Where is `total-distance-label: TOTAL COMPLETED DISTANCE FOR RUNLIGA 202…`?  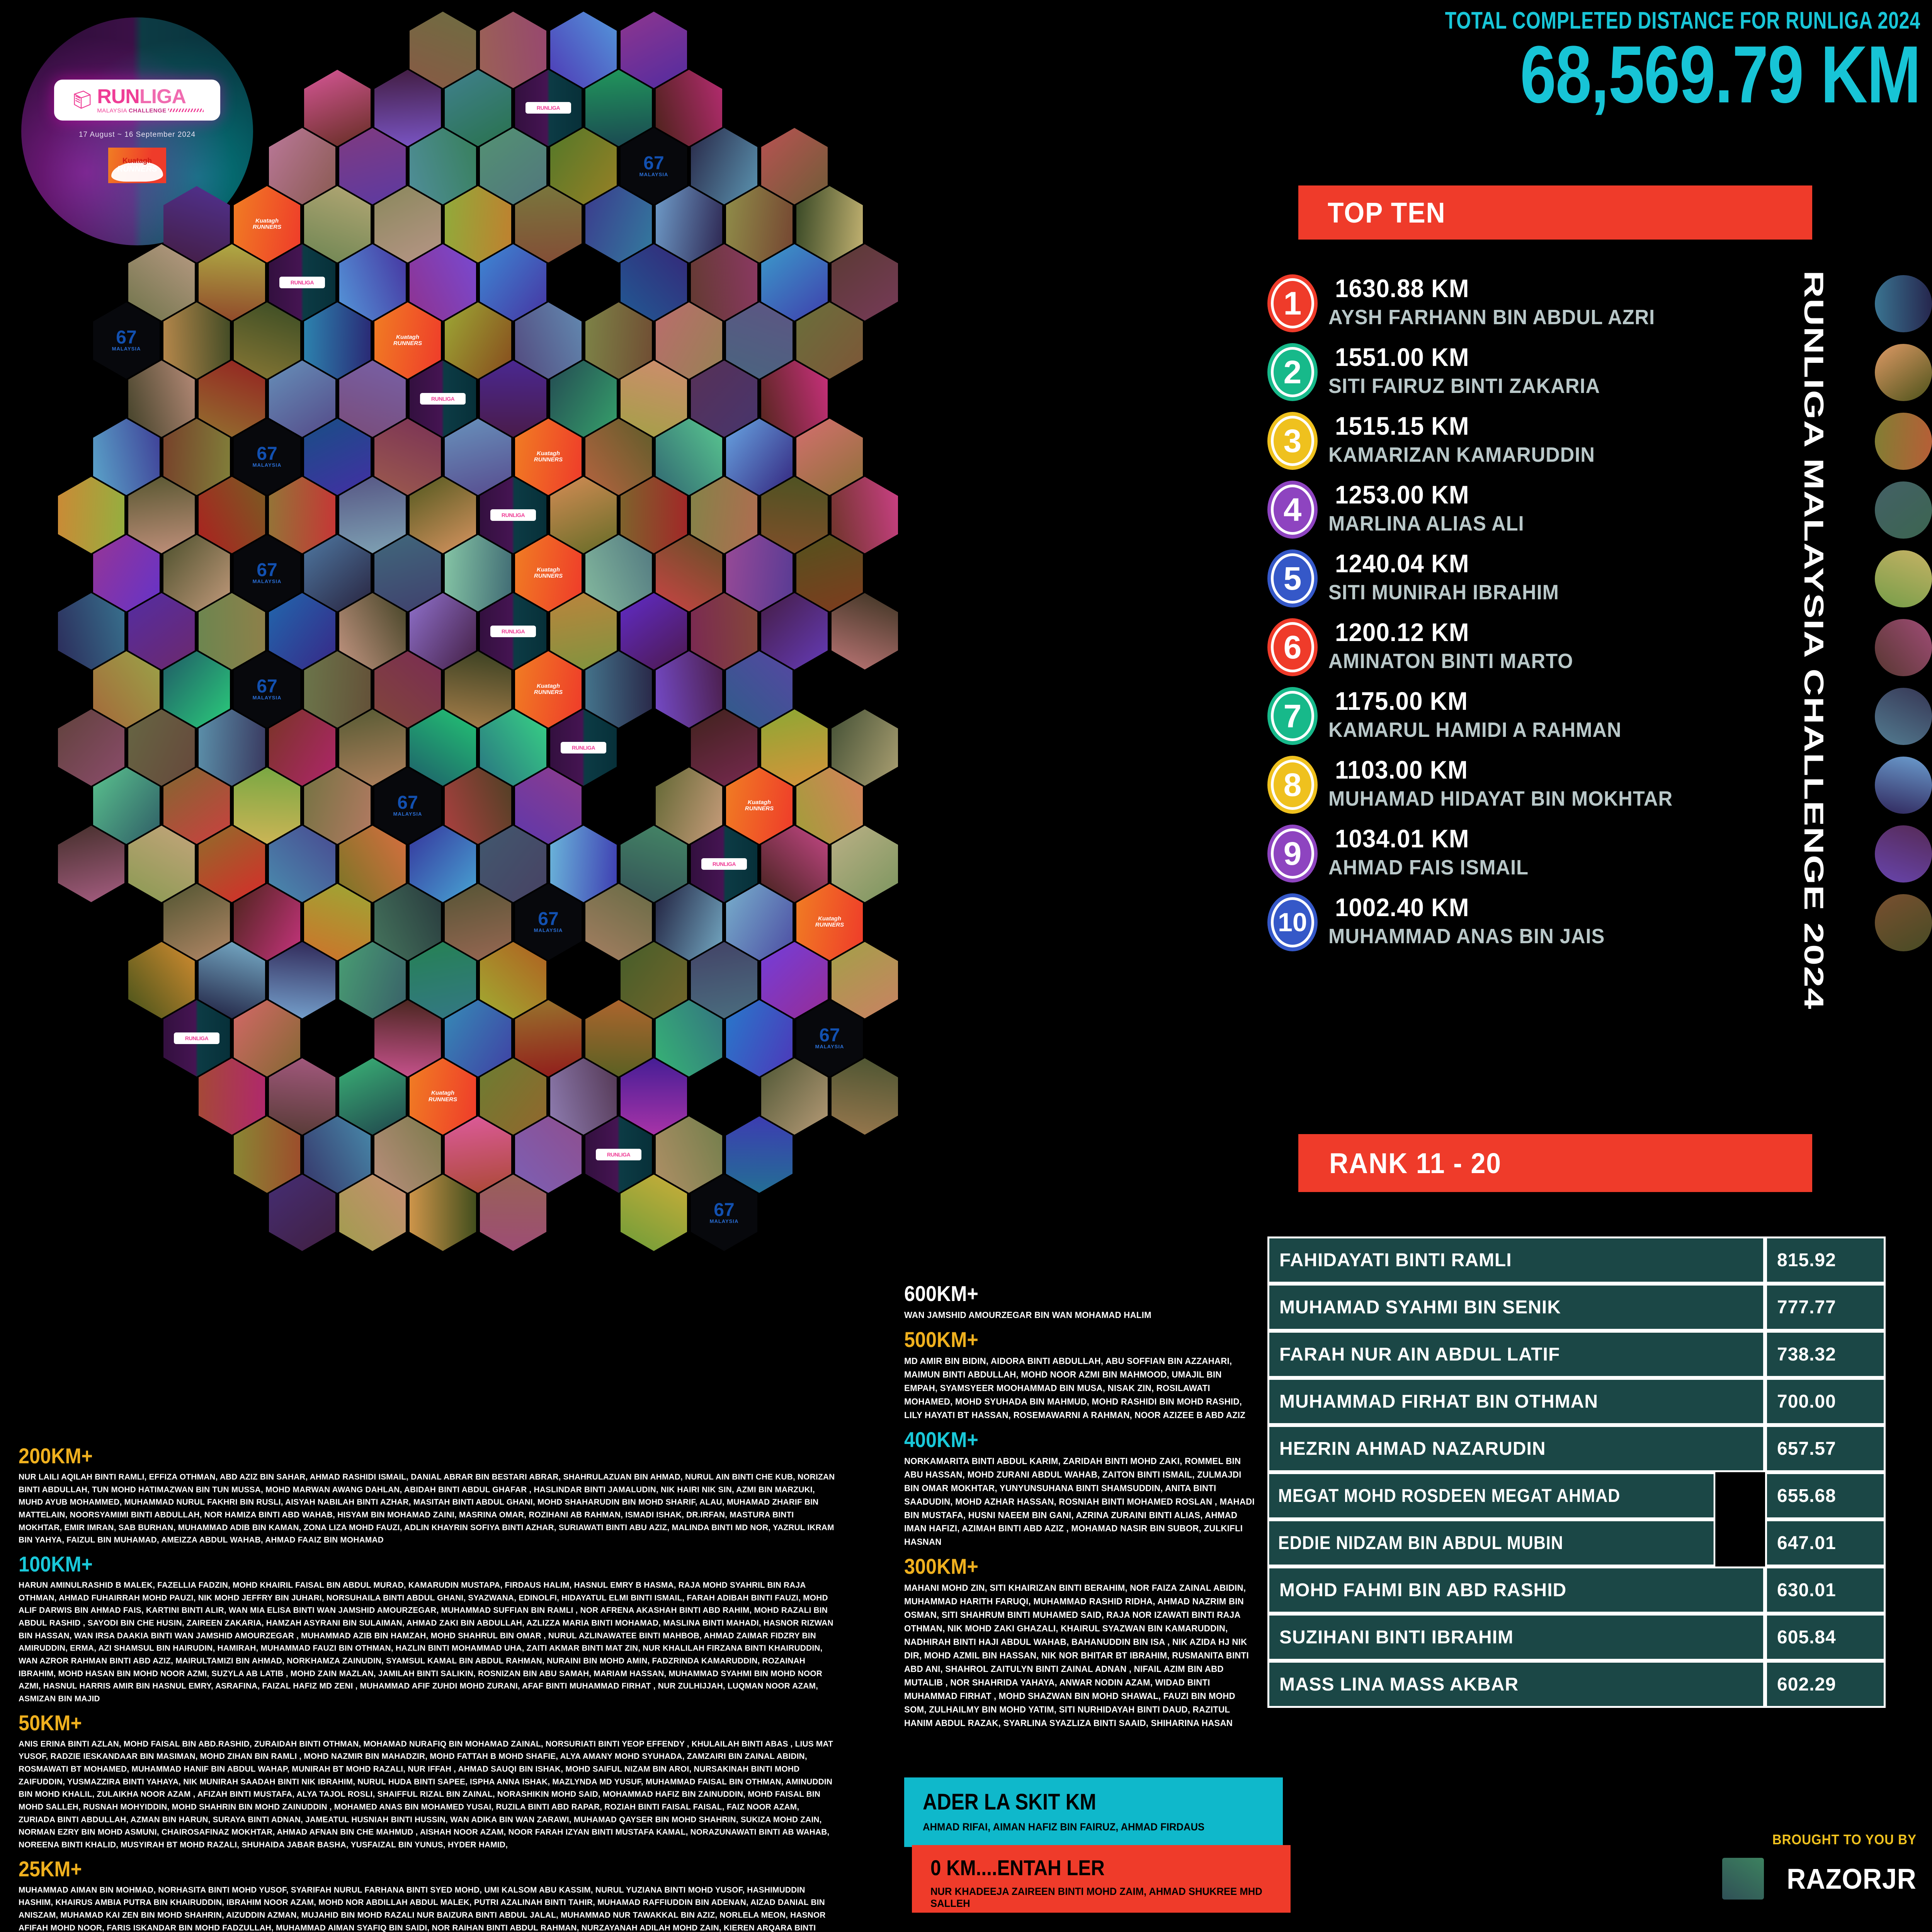 total-distance-label: TOTAL COMPLETED DISTANCE FOR RUNLIGA 202… is located at coordinates (1683, 21).